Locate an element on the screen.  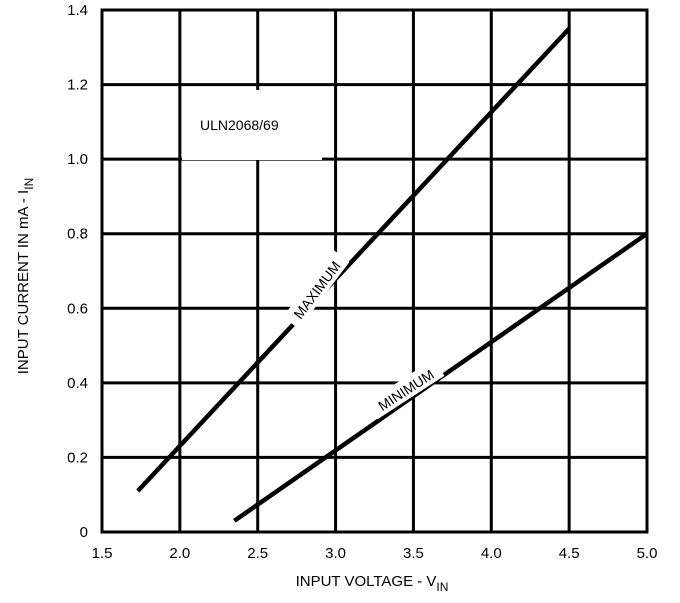
x-tick-label: 4.0 is located at coordinates (491, 553).